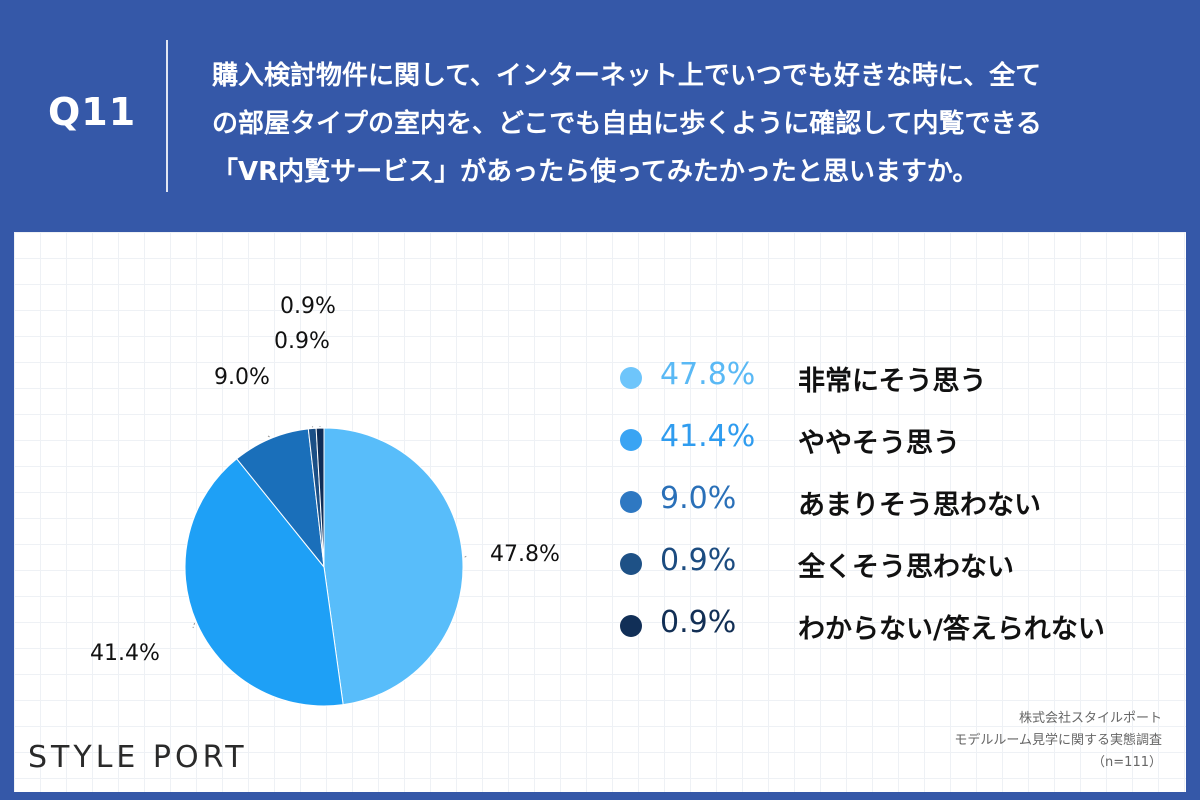  What do you see at coordinates (627, 124) in the screenshot?
I see `question-line: の部屋タイプの室内を、どこでも自由に歩くように確認して内覧できる` at bounding box center [627, 124].